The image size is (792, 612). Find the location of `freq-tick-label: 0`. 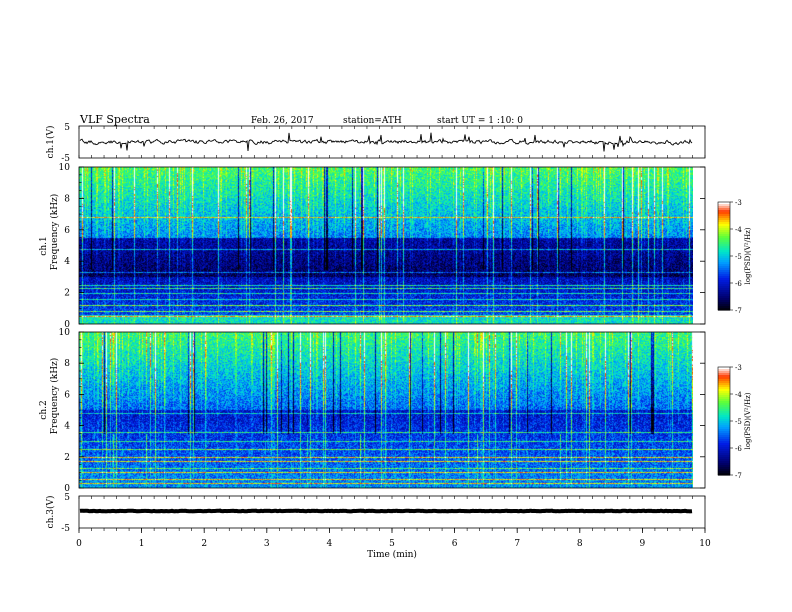

freq-tick-label: 0 is located at coordinates (67, 325).